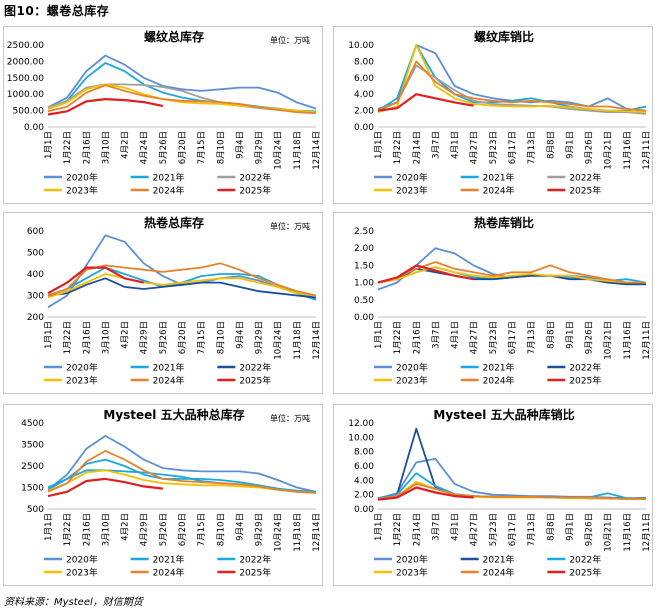 The height and width of the screenshot is (610, 660). Describe the element at coordinates (25, 62) in the screenshot. I see `y-tick-label: 2000.00` at that location.